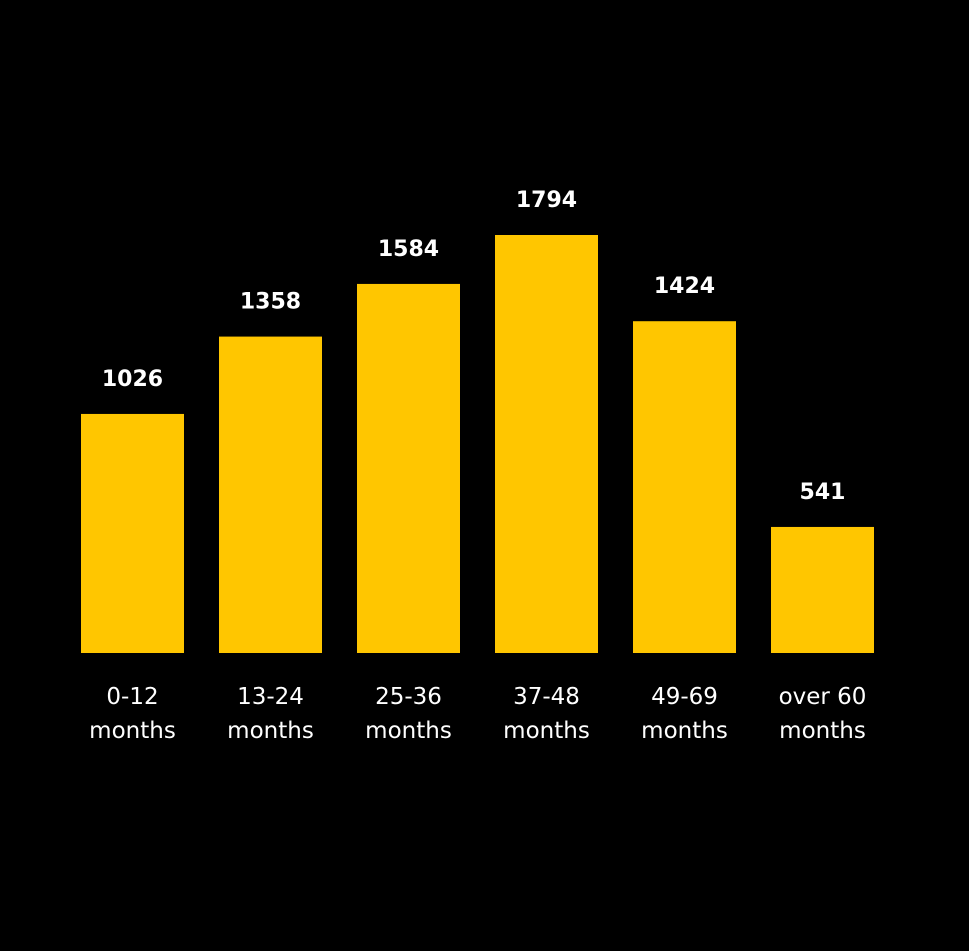 Image resolution: width=969 pixels, height=951 pixels. I want to click on category-label-3-line-0: 37-48, so click(546, 697).